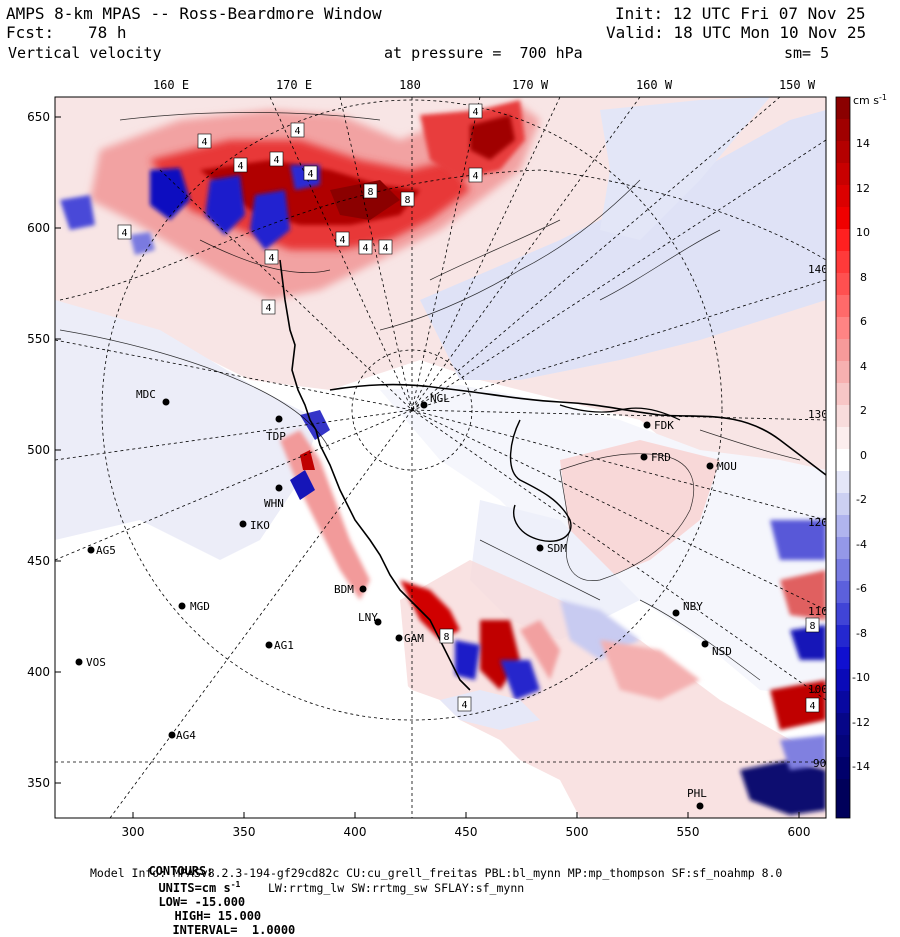 This screenshot has width=900, height=937. What do you see at coordinates (410, 85) in the screenshot?
I see `top-lon-label: 180` at bounding box center [410, 85].